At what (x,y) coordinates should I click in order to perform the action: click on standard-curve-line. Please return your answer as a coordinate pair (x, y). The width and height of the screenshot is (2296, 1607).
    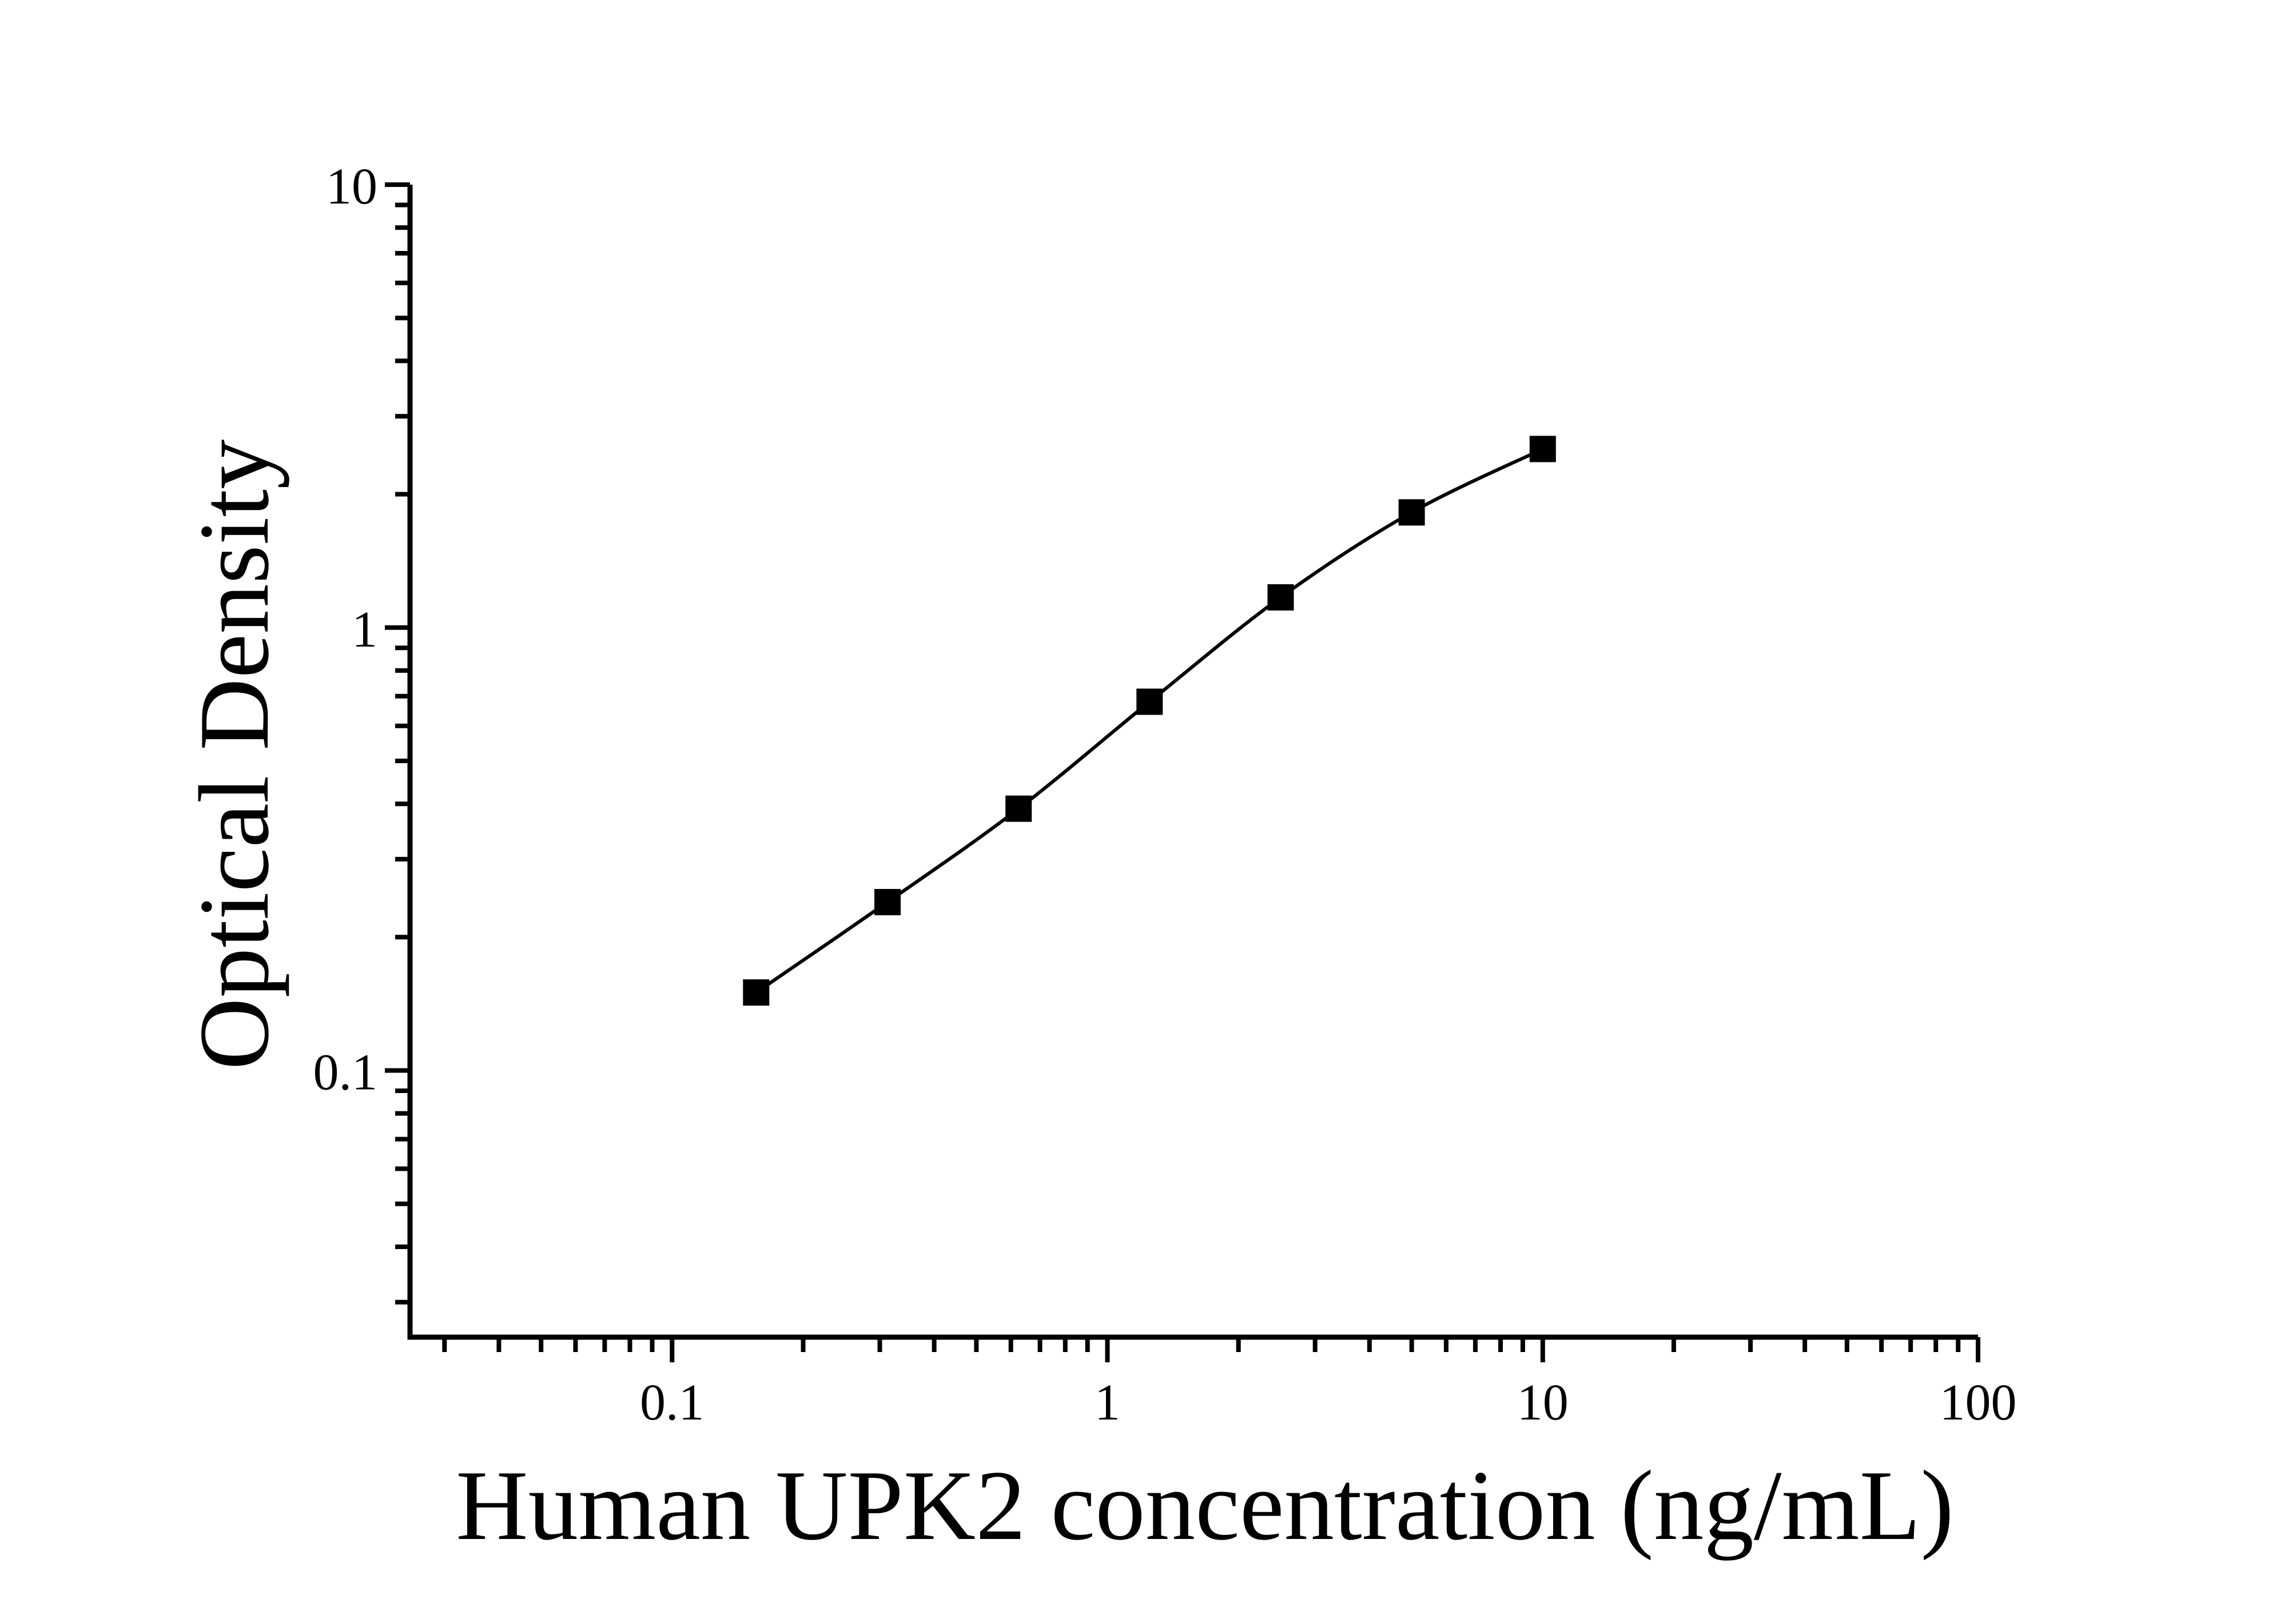
    Looking at the image, I should click on (1149, 721).